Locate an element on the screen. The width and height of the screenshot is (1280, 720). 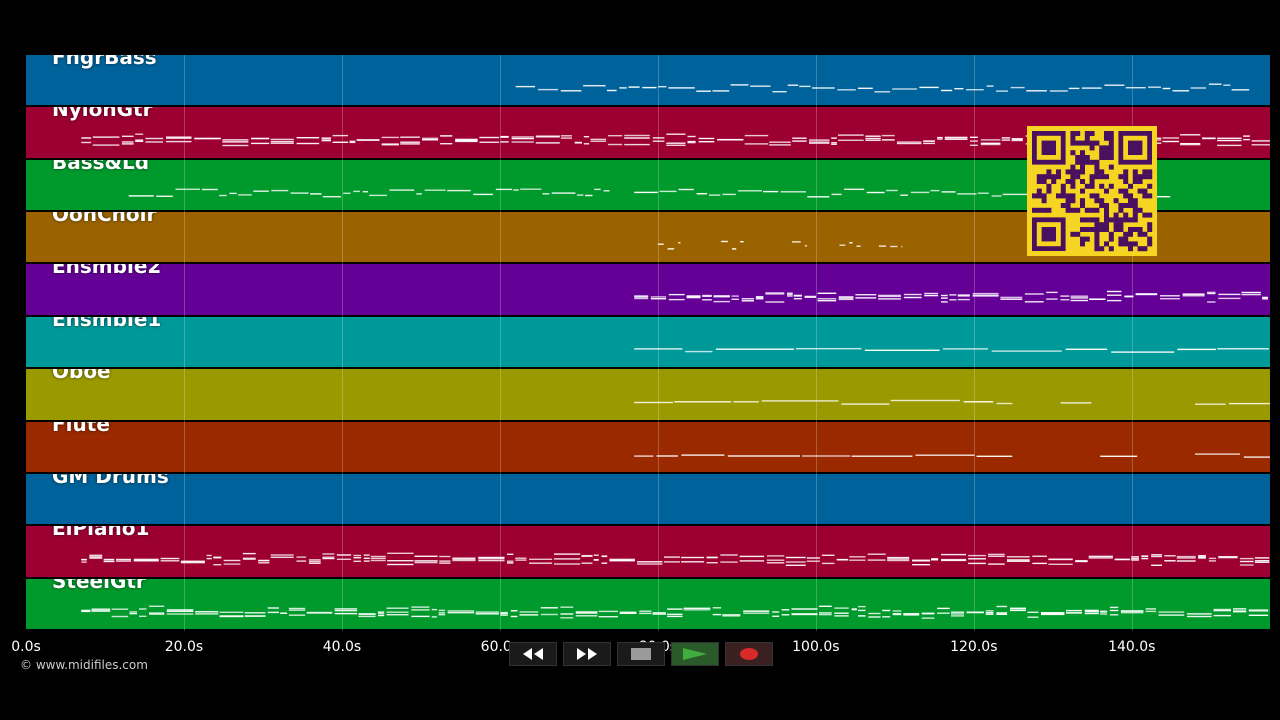
track-lane: Oboe is located at coordinates (648, 394).